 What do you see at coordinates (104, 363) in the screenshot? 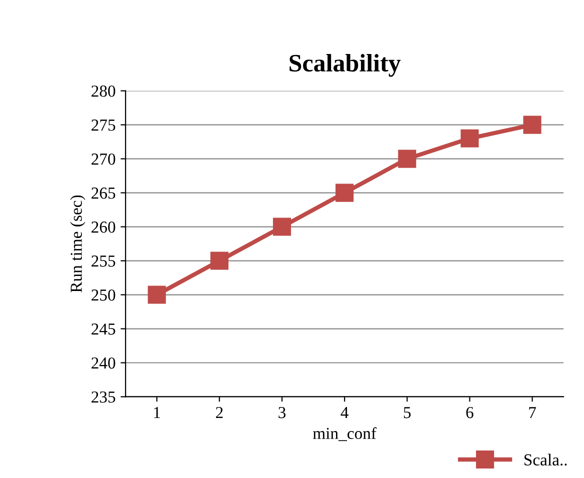
I see `y-tick-label: 240` at bounding box center [104, 363].